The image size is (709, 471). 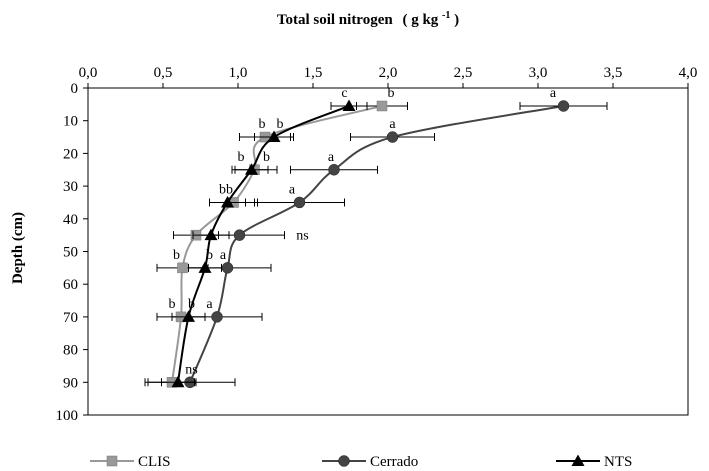 What do you see at coordinates (70, 285) in the screenshot?
I see `y-tick-label: 60` at bounding box center [70, 285].